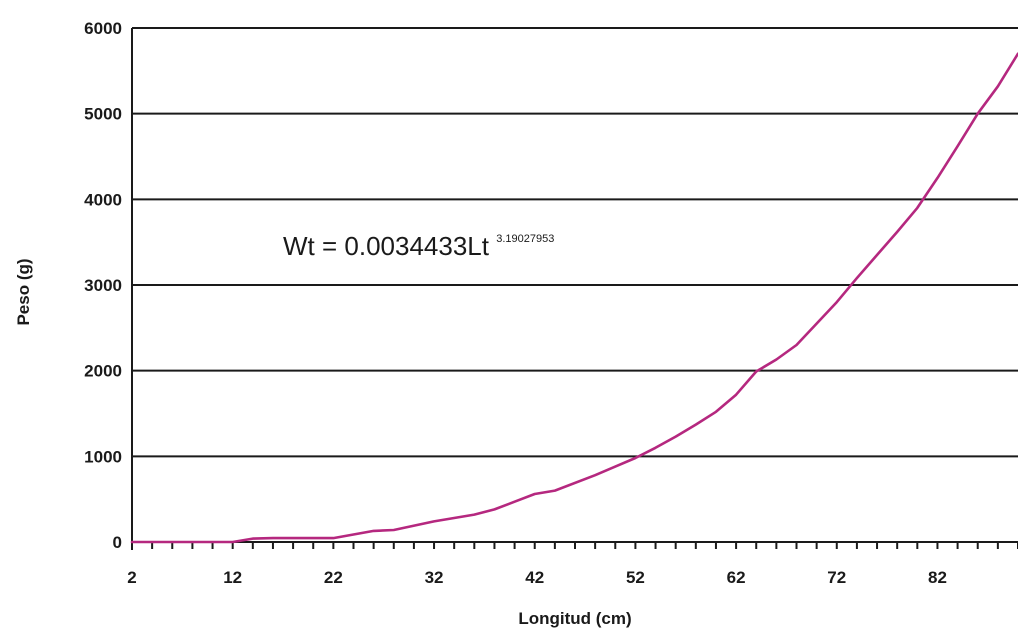 Image resolution: width=1018 pixels, height=628 pixels. I want to click on y-tick-label-0: 0, so click(117, 542).